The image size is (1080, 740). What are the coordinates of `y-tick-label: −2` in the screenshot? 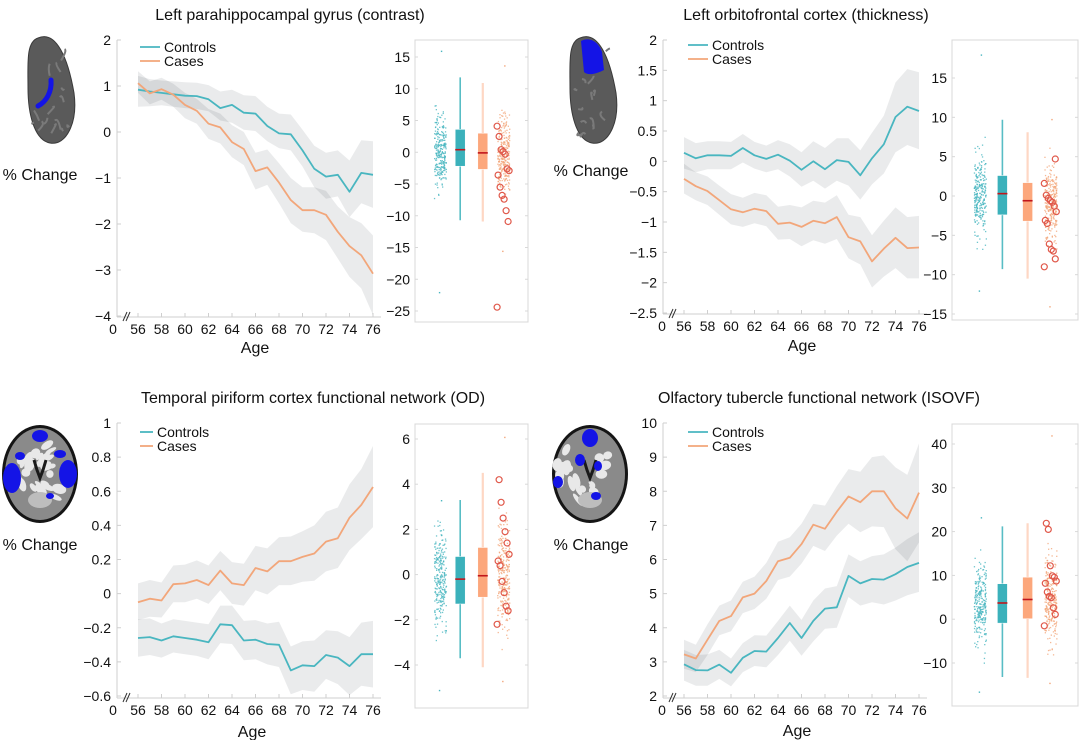 It's located at (103, 224).